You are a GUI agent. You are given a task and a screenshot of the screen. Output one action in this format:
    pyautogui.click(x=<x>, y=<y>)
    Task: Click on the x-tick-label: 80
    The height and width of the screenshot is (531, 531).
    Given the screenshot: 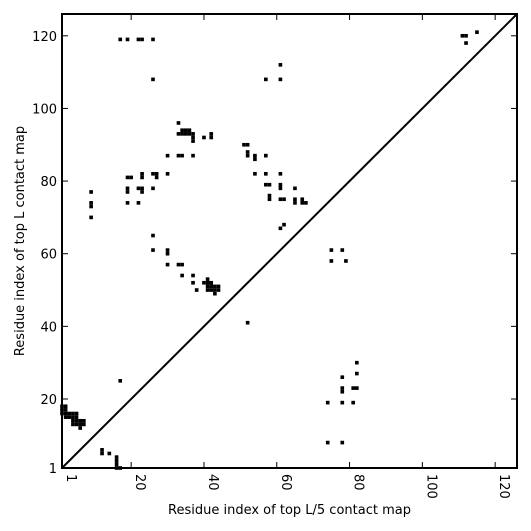 What is the action you would take?
    pyautogui.click(x=358, y=482)
    